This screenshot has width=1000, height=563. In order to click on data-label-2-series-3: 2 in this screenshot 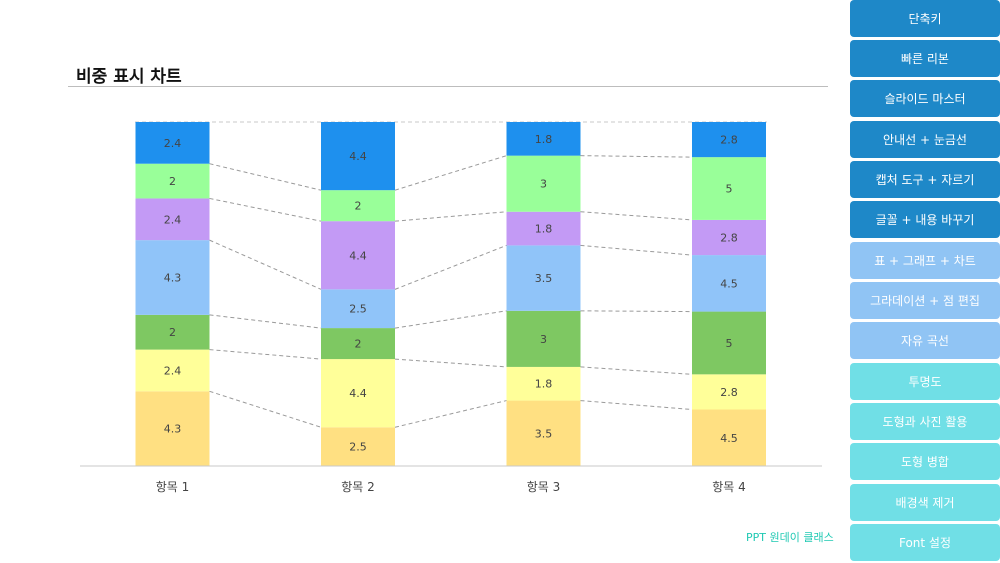, I will do `click(358, 344)`.